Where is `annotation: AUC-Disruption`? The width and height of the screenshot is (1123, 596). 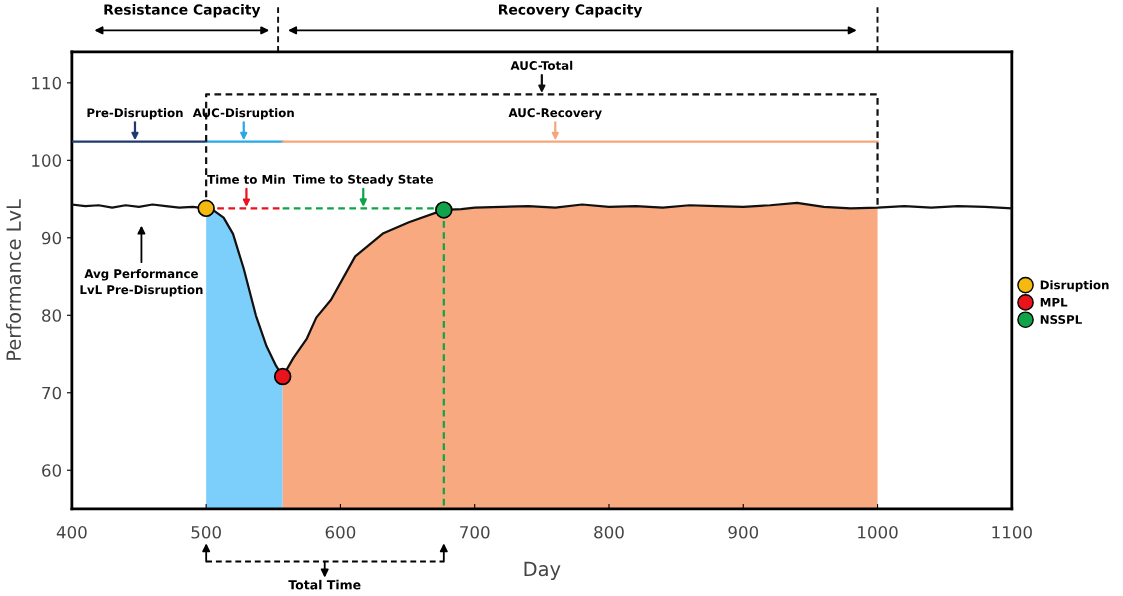 annotation: AUC-Disruption is located at coordinates (243, 114).